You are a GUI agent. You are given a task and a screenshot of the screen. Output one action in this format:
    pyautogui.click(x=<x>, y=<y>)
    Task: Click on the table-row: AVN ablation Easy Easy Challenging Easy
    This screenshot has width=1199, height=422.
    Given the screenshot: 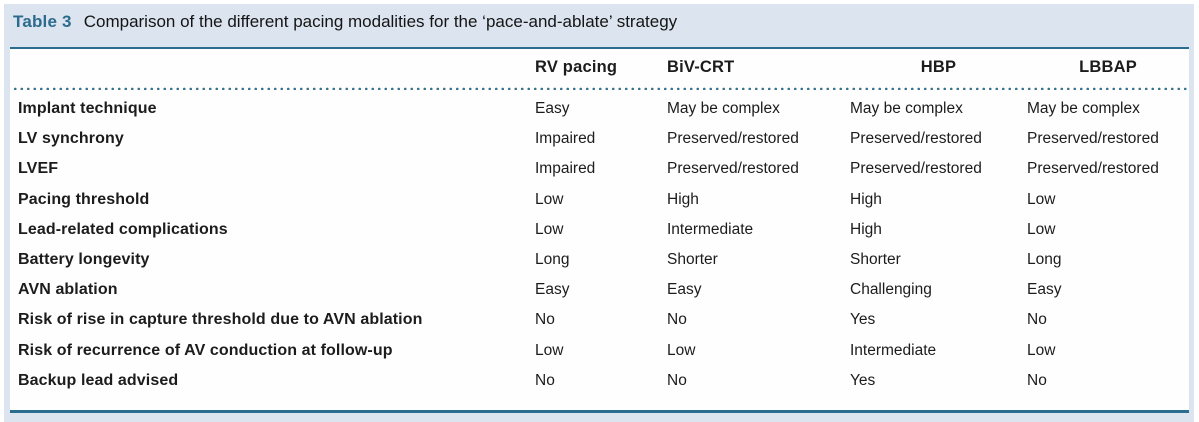 What is the action you would take?
    pyautogui.click(x=599, y=290)
    